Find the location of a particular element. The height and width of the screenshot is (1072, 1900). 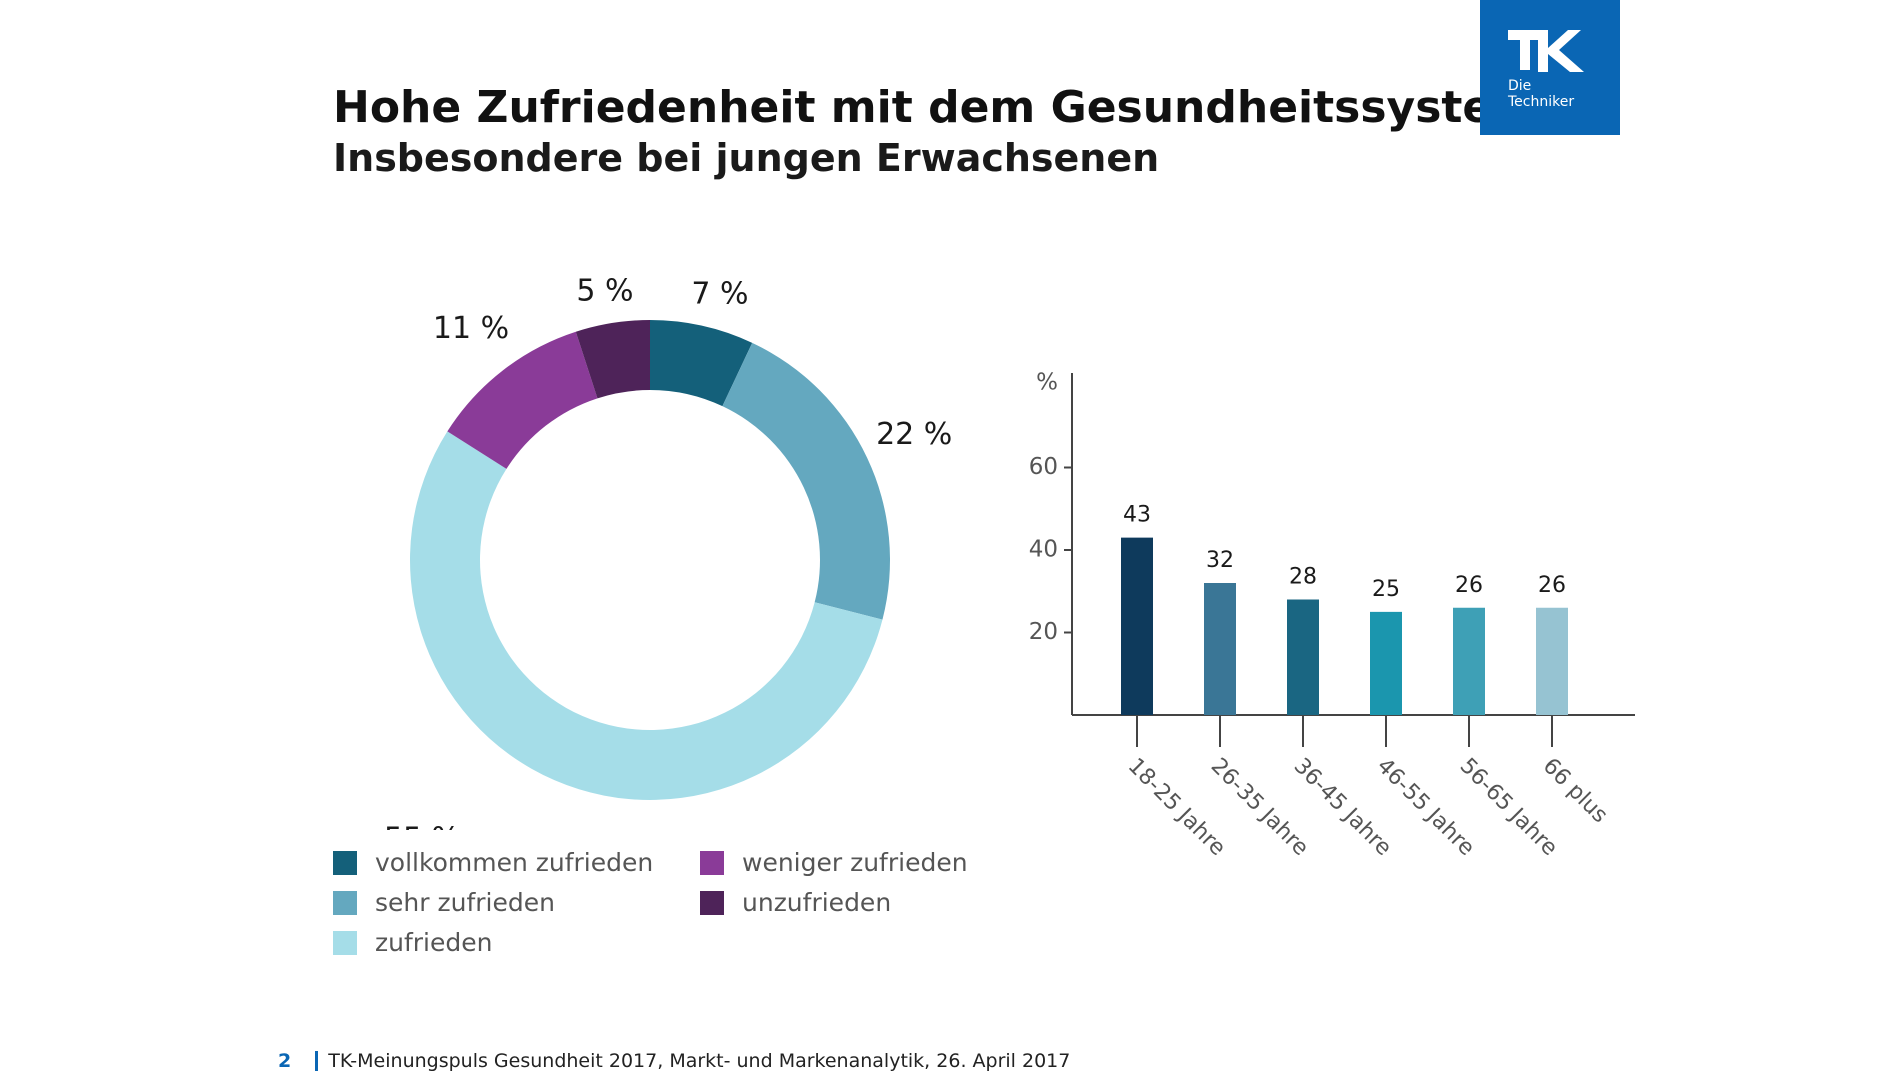

donut-label-weniger-zufrieden: 11 % is located at coordinates (471, 328).